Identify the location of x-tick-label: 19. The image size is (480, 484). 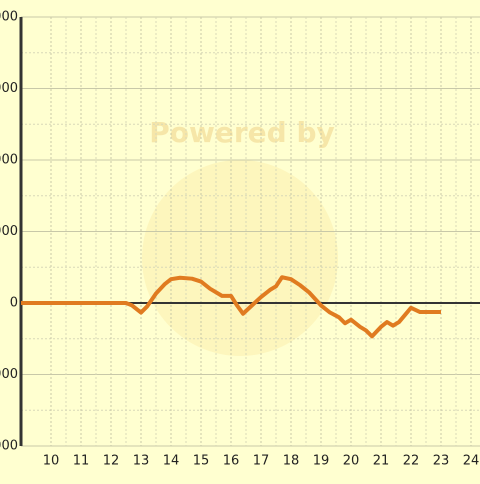
(321, 461).